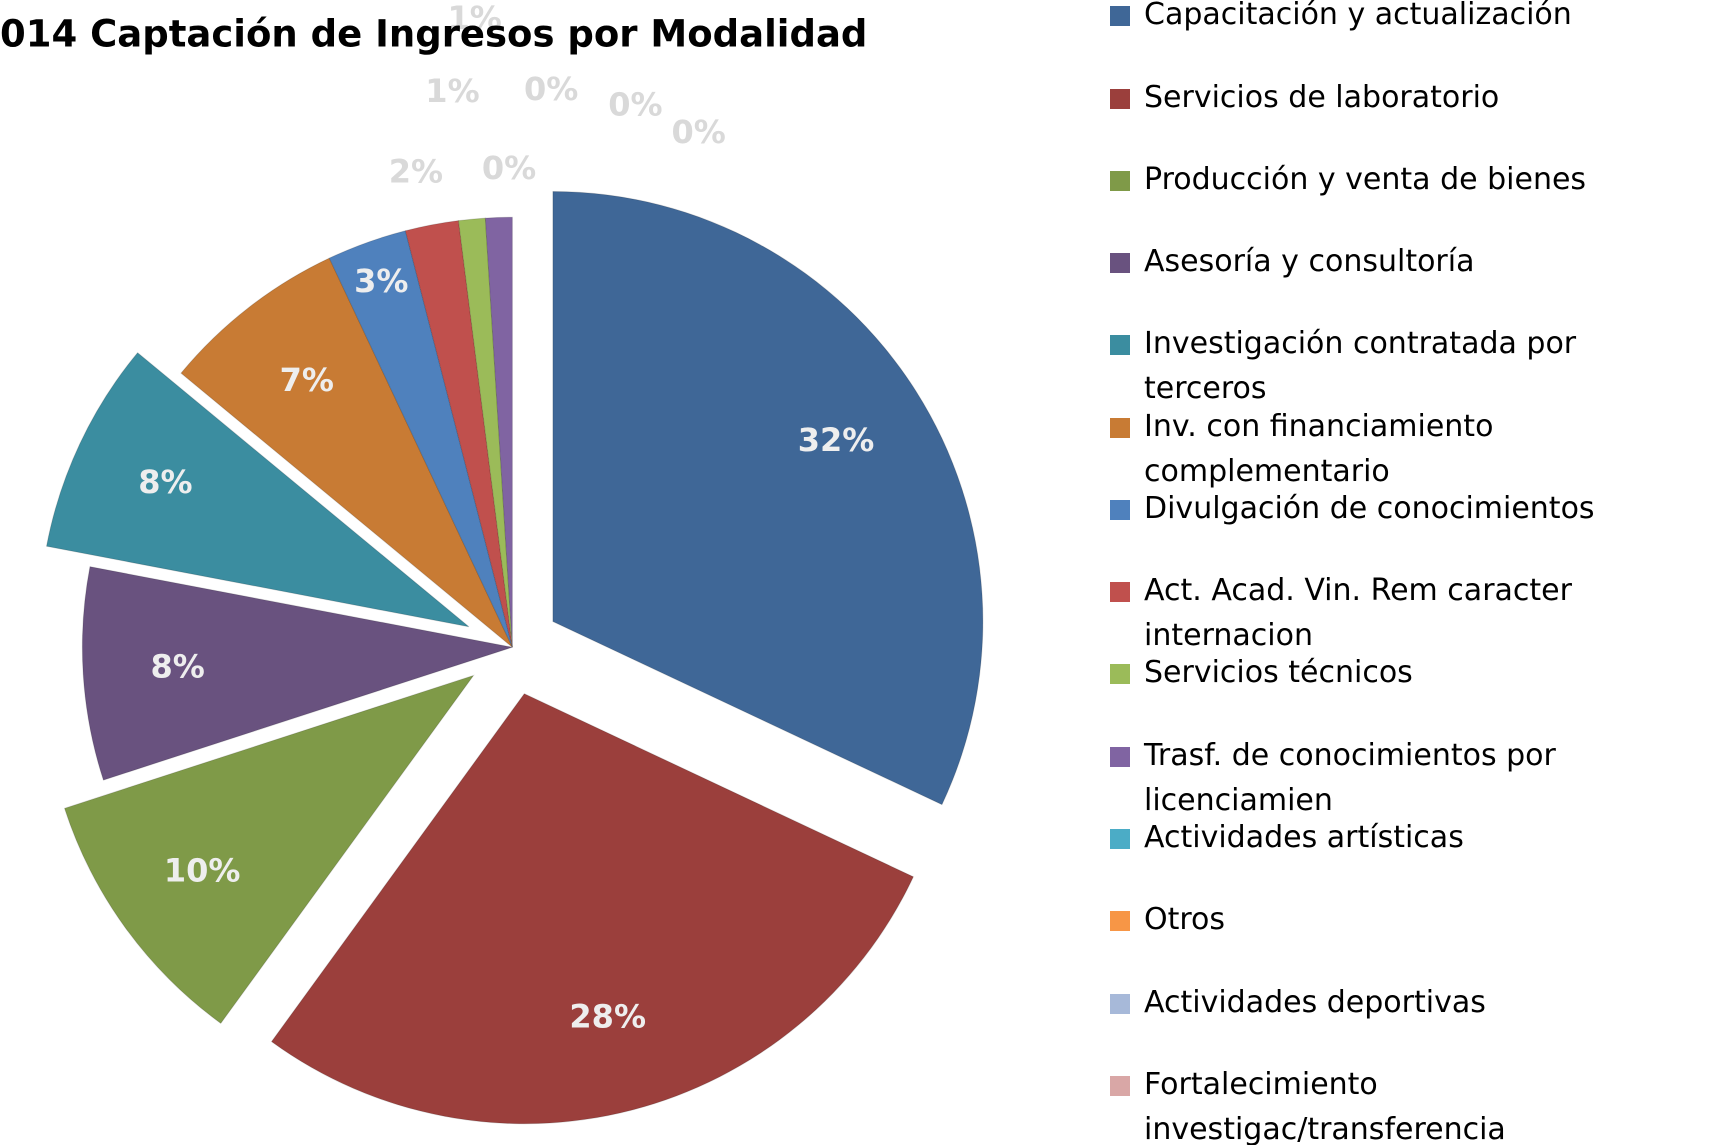 This screenshot has height=1145, width=1719. I want to click on data-label: 32%, so click(836, 440).